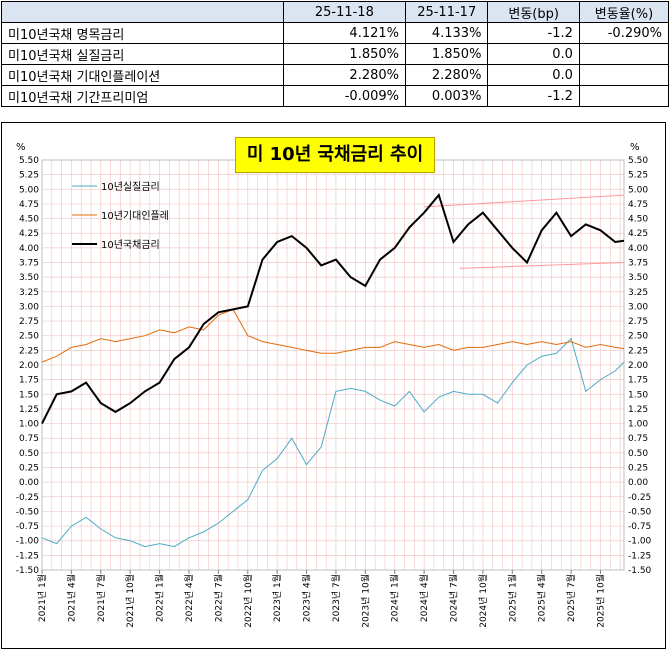 The image size is (669, 652). What do you see at coordinates (446, 96) in the screenshot?
I see `row-value-date2: 0.003%` at bounding box center [446, 96].